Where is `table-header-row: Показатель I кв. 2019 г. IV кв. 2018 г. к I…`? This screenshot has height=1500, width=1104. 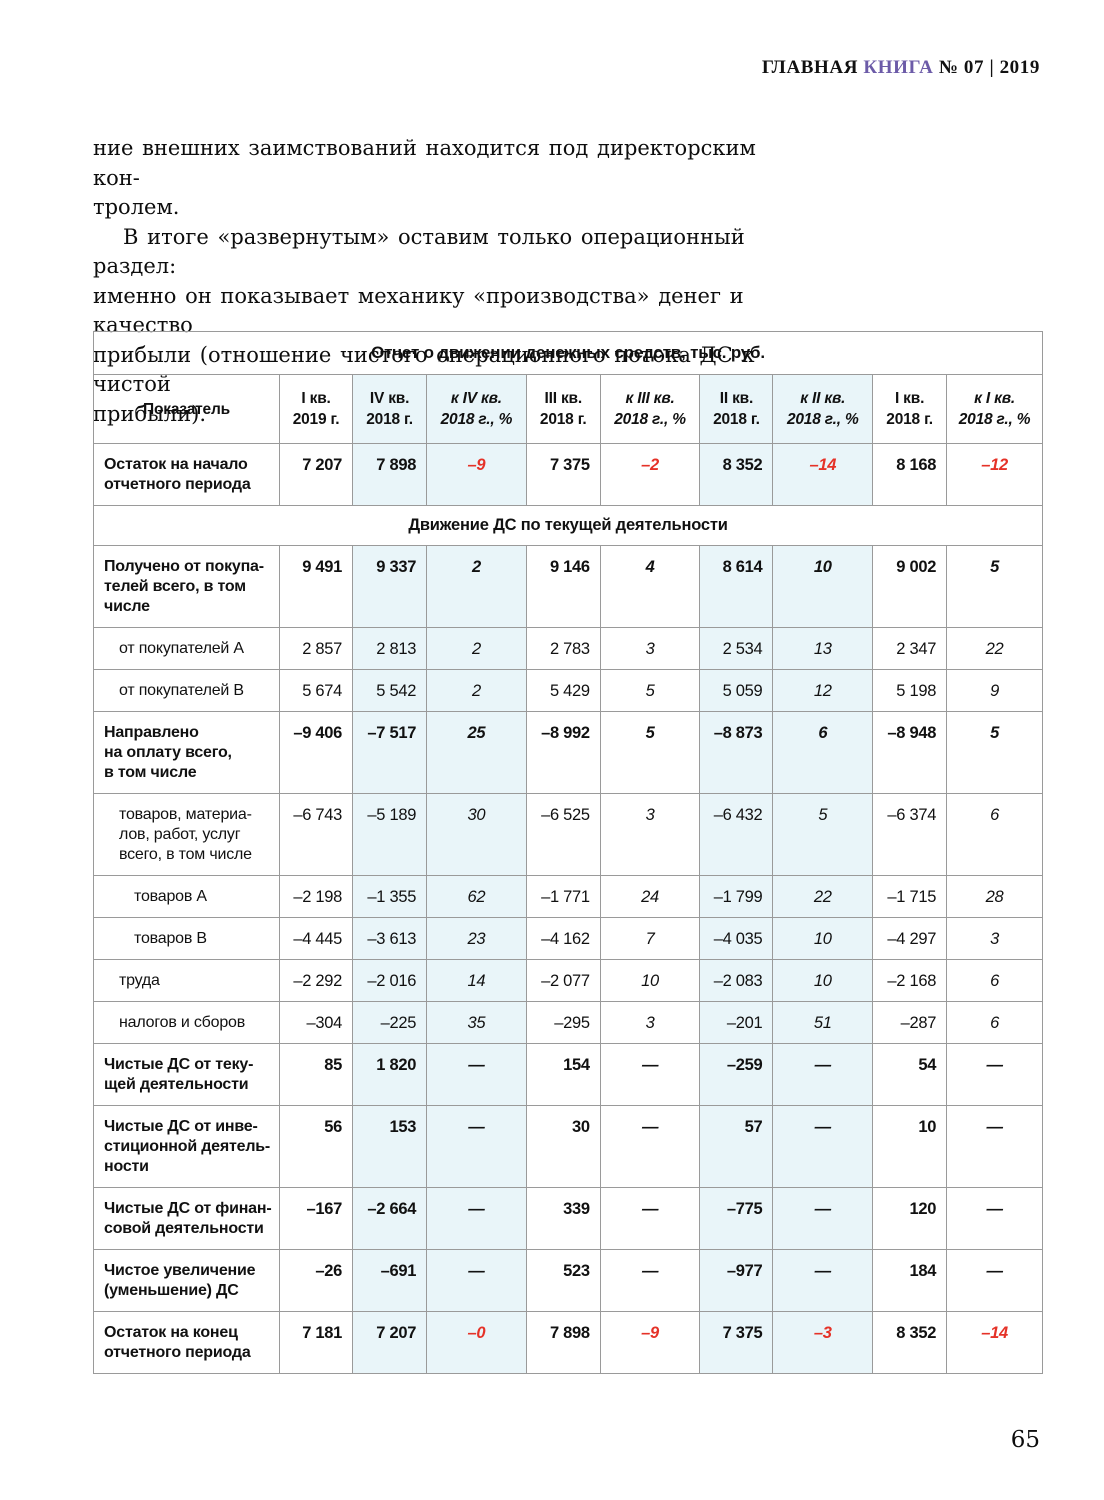 table-header-row: Показатель I кв. 2019 г. IV кв. 2018 г. к I… is located at coordinates (568, 409).